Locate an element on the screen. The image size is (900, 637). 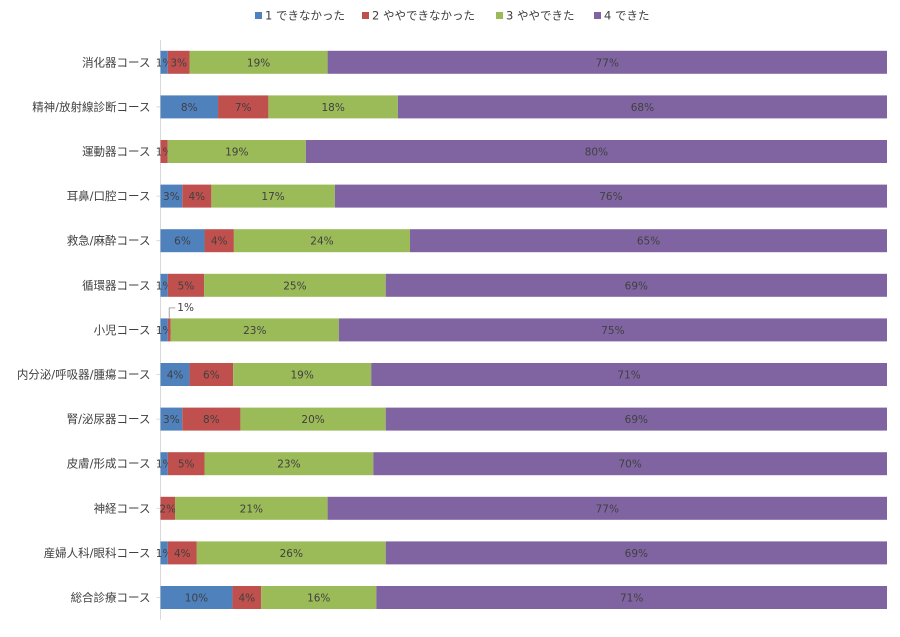
category-label: 神経コース is located at coordinates (122, 508).